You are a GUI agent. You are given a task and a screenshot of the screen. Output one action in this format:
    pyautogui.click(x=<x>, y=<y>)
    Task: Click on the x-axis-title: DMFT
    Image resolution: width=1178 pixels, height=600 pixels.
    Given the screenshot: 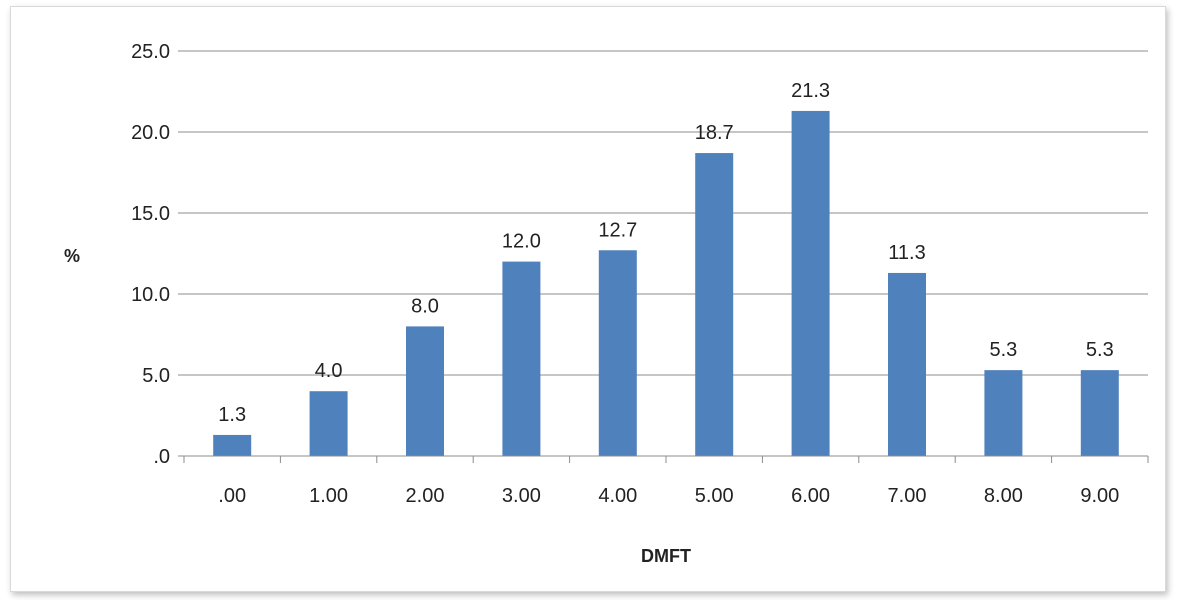 What is the action you would take?
    pyautogui.click(x=666, y=556)
    